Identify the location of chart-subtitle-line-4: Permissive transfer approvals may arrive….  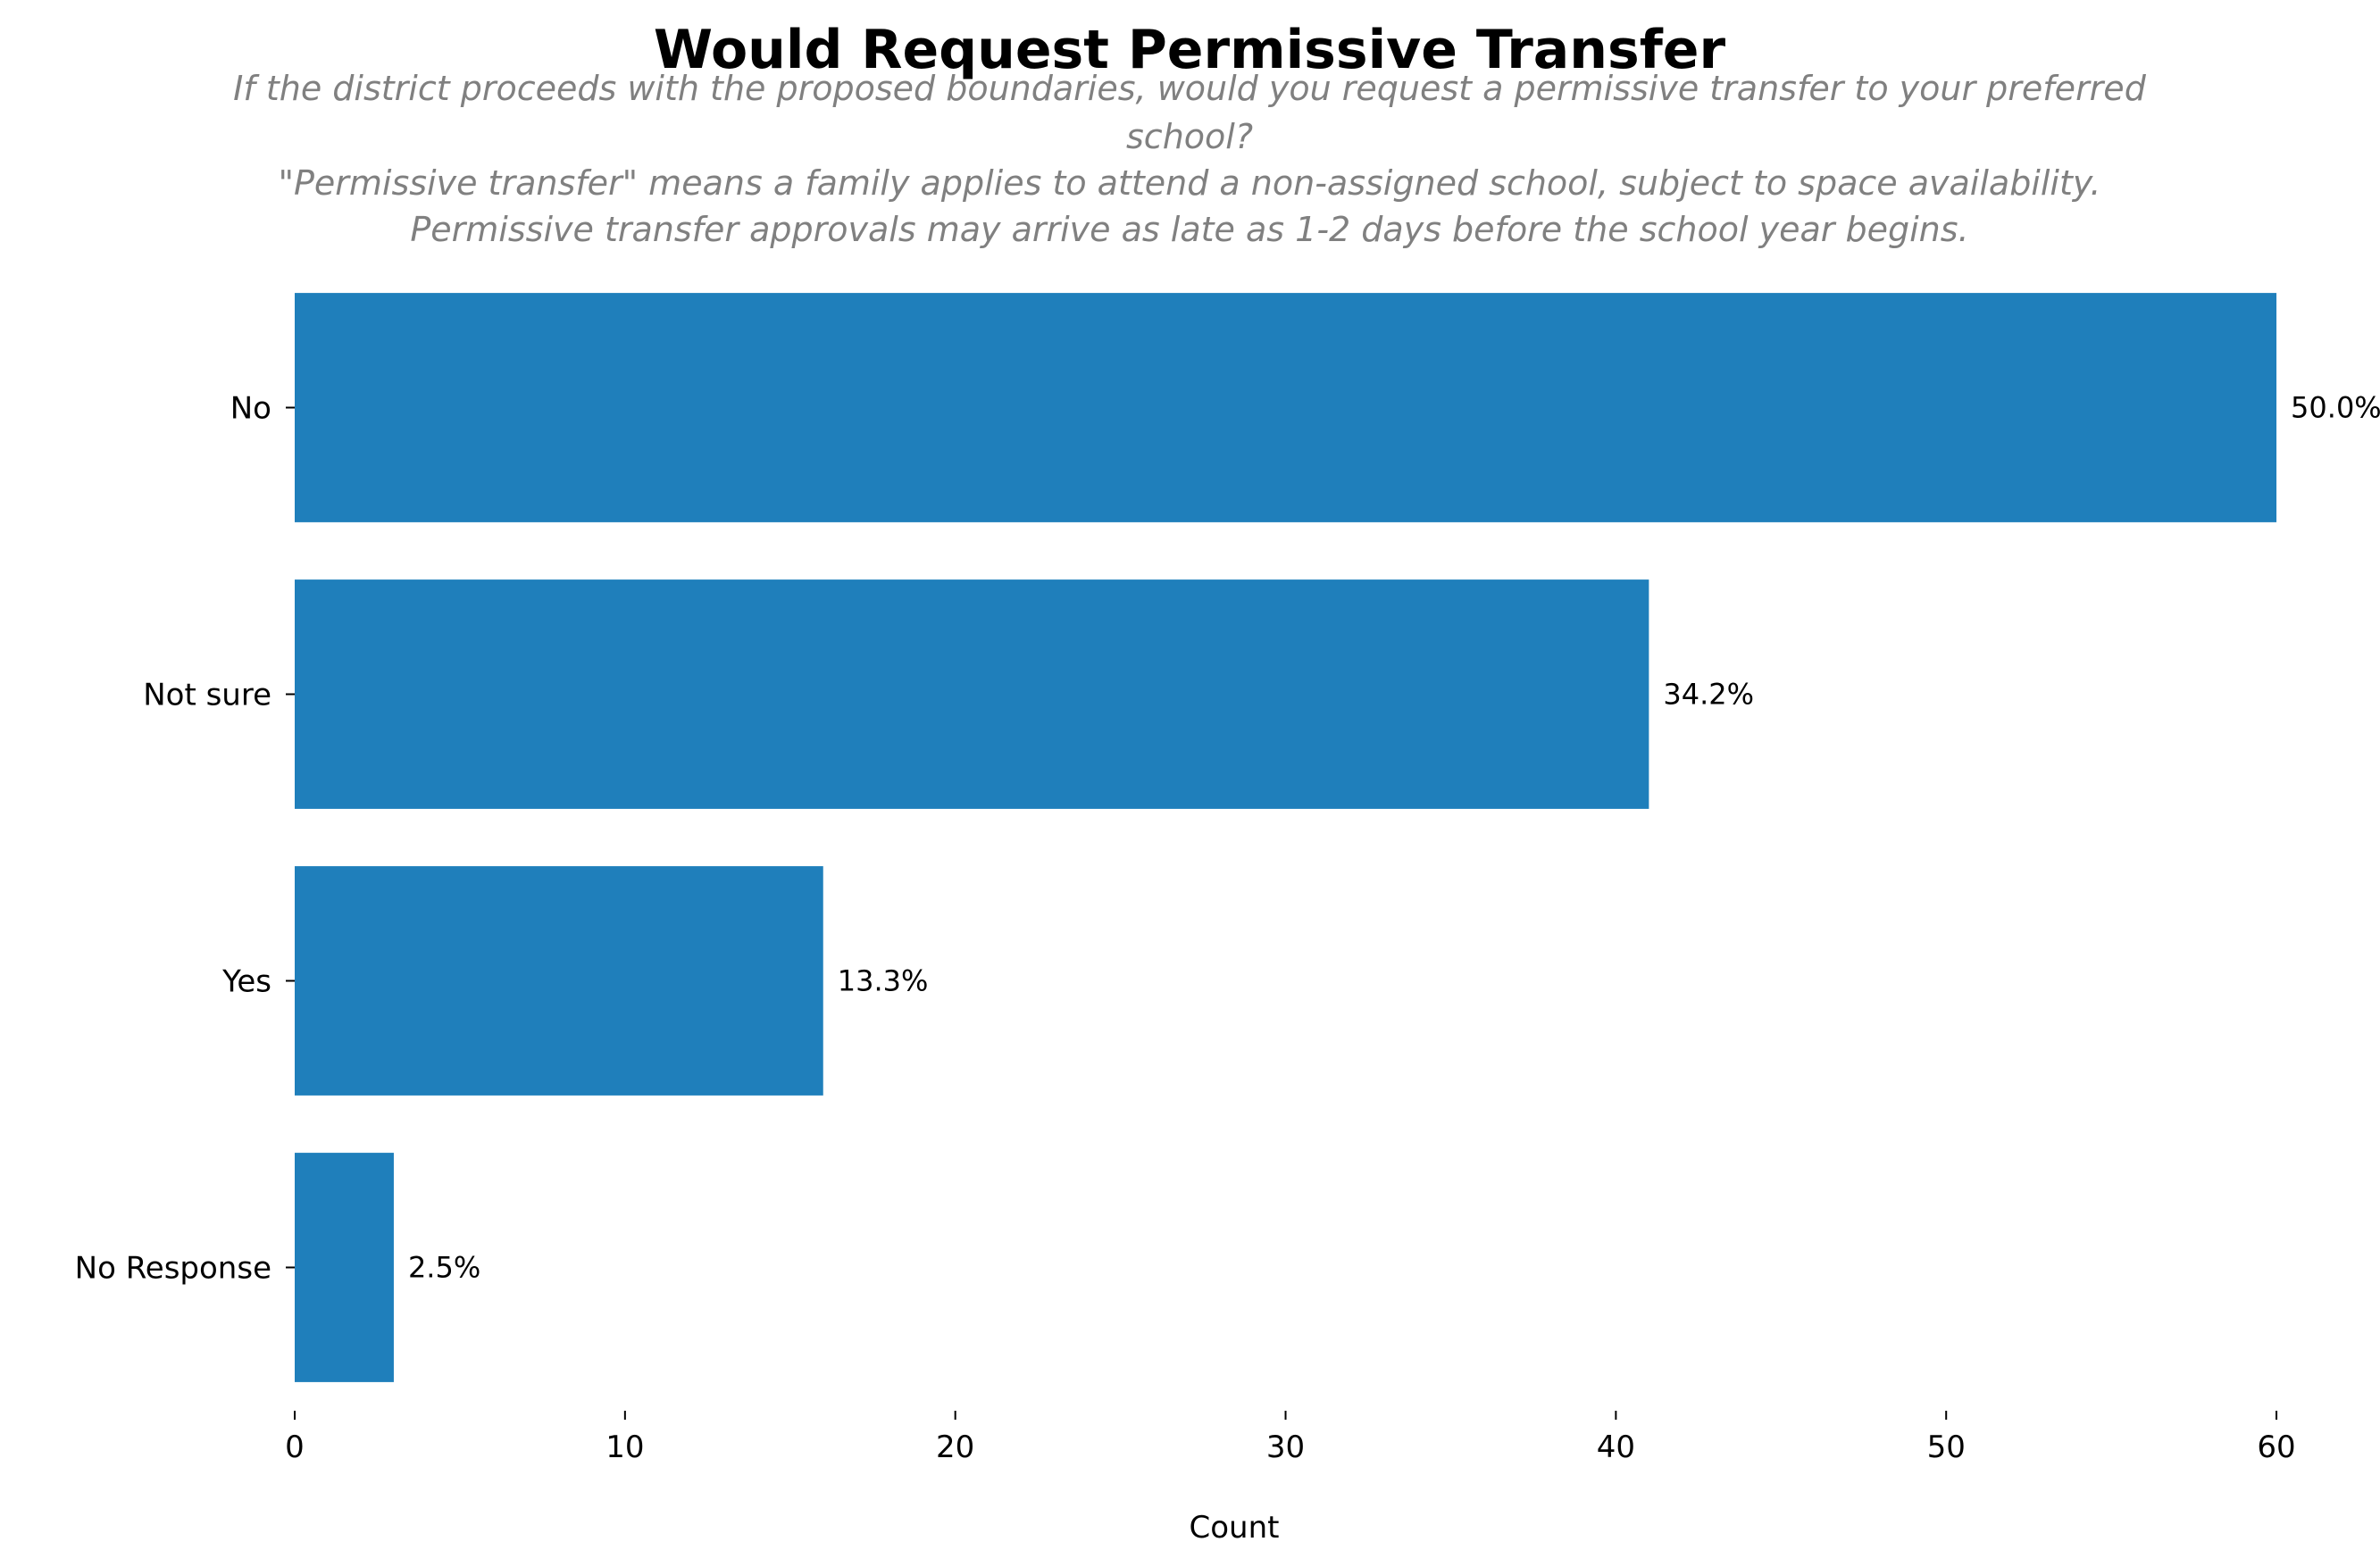
(1189, 229).